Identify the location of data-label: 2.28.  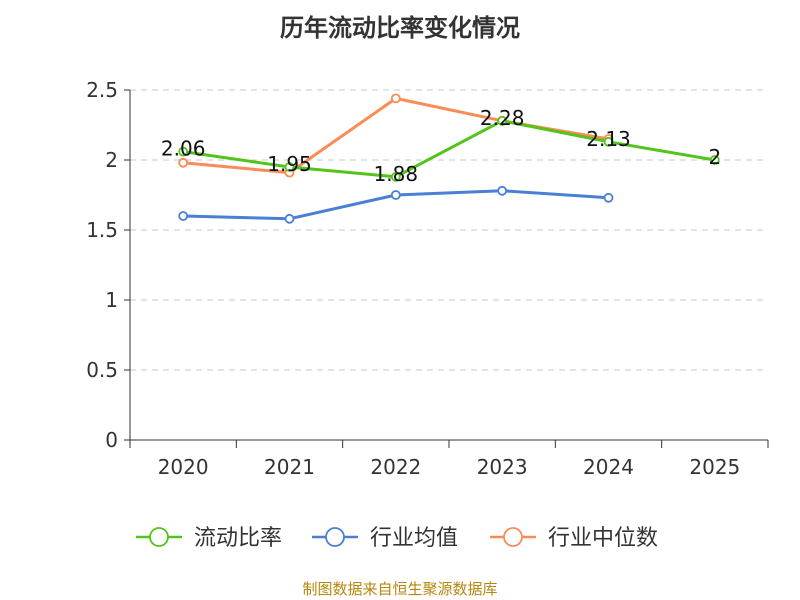
(502, 118).